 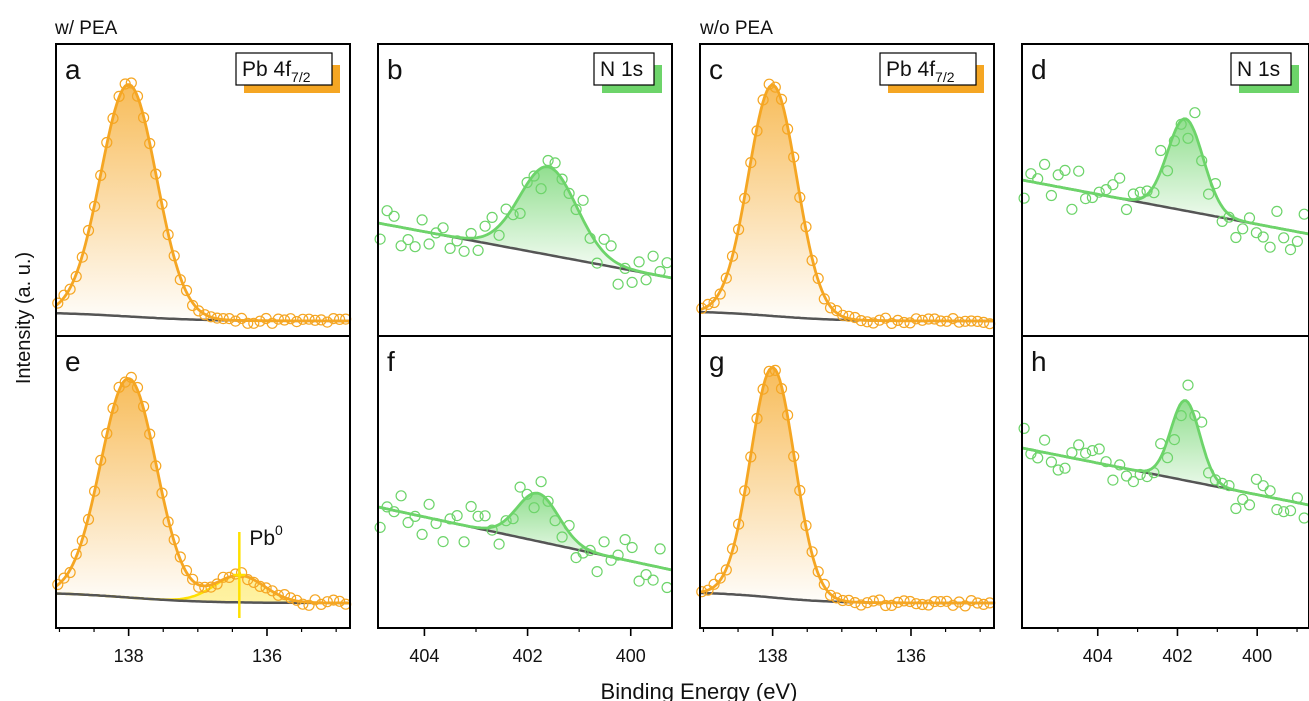 I want to click on peak-fill-a, so click(x=203, y=202).